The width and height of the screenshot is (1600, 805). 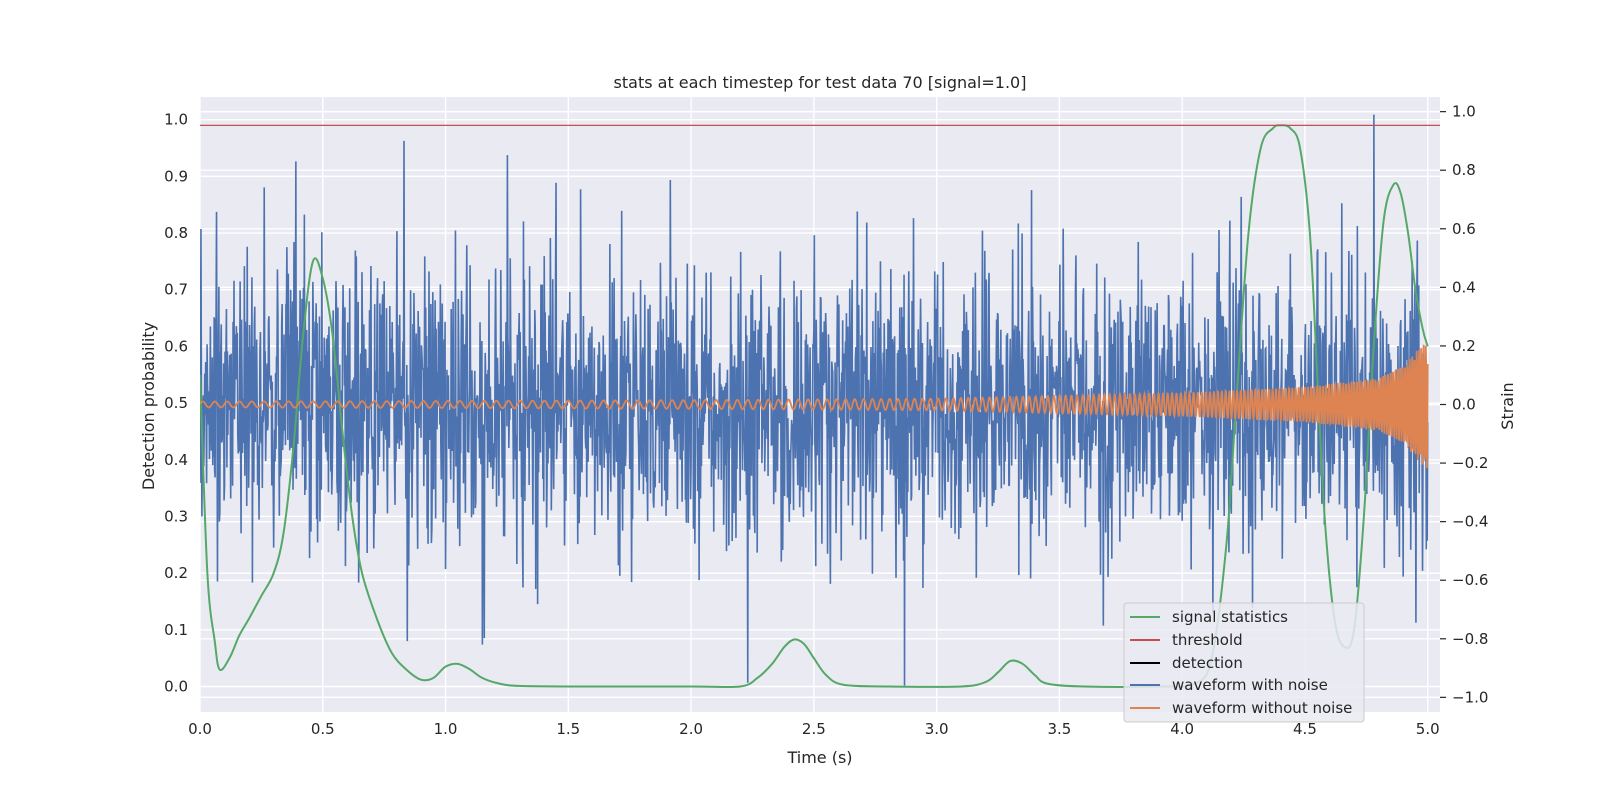 I want to click on x-axis-label: Time (s), so click(x=819, y=757).